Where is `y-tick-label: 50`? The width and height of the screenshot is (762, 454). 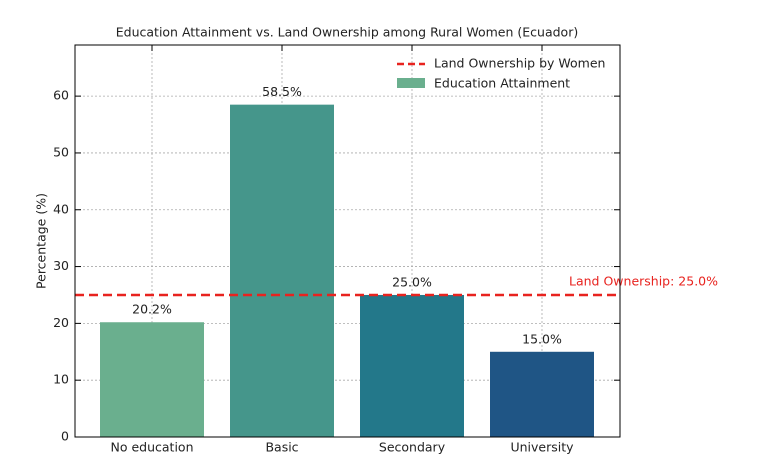
y-tick-label: 50 is located at coordinates (61, 151).